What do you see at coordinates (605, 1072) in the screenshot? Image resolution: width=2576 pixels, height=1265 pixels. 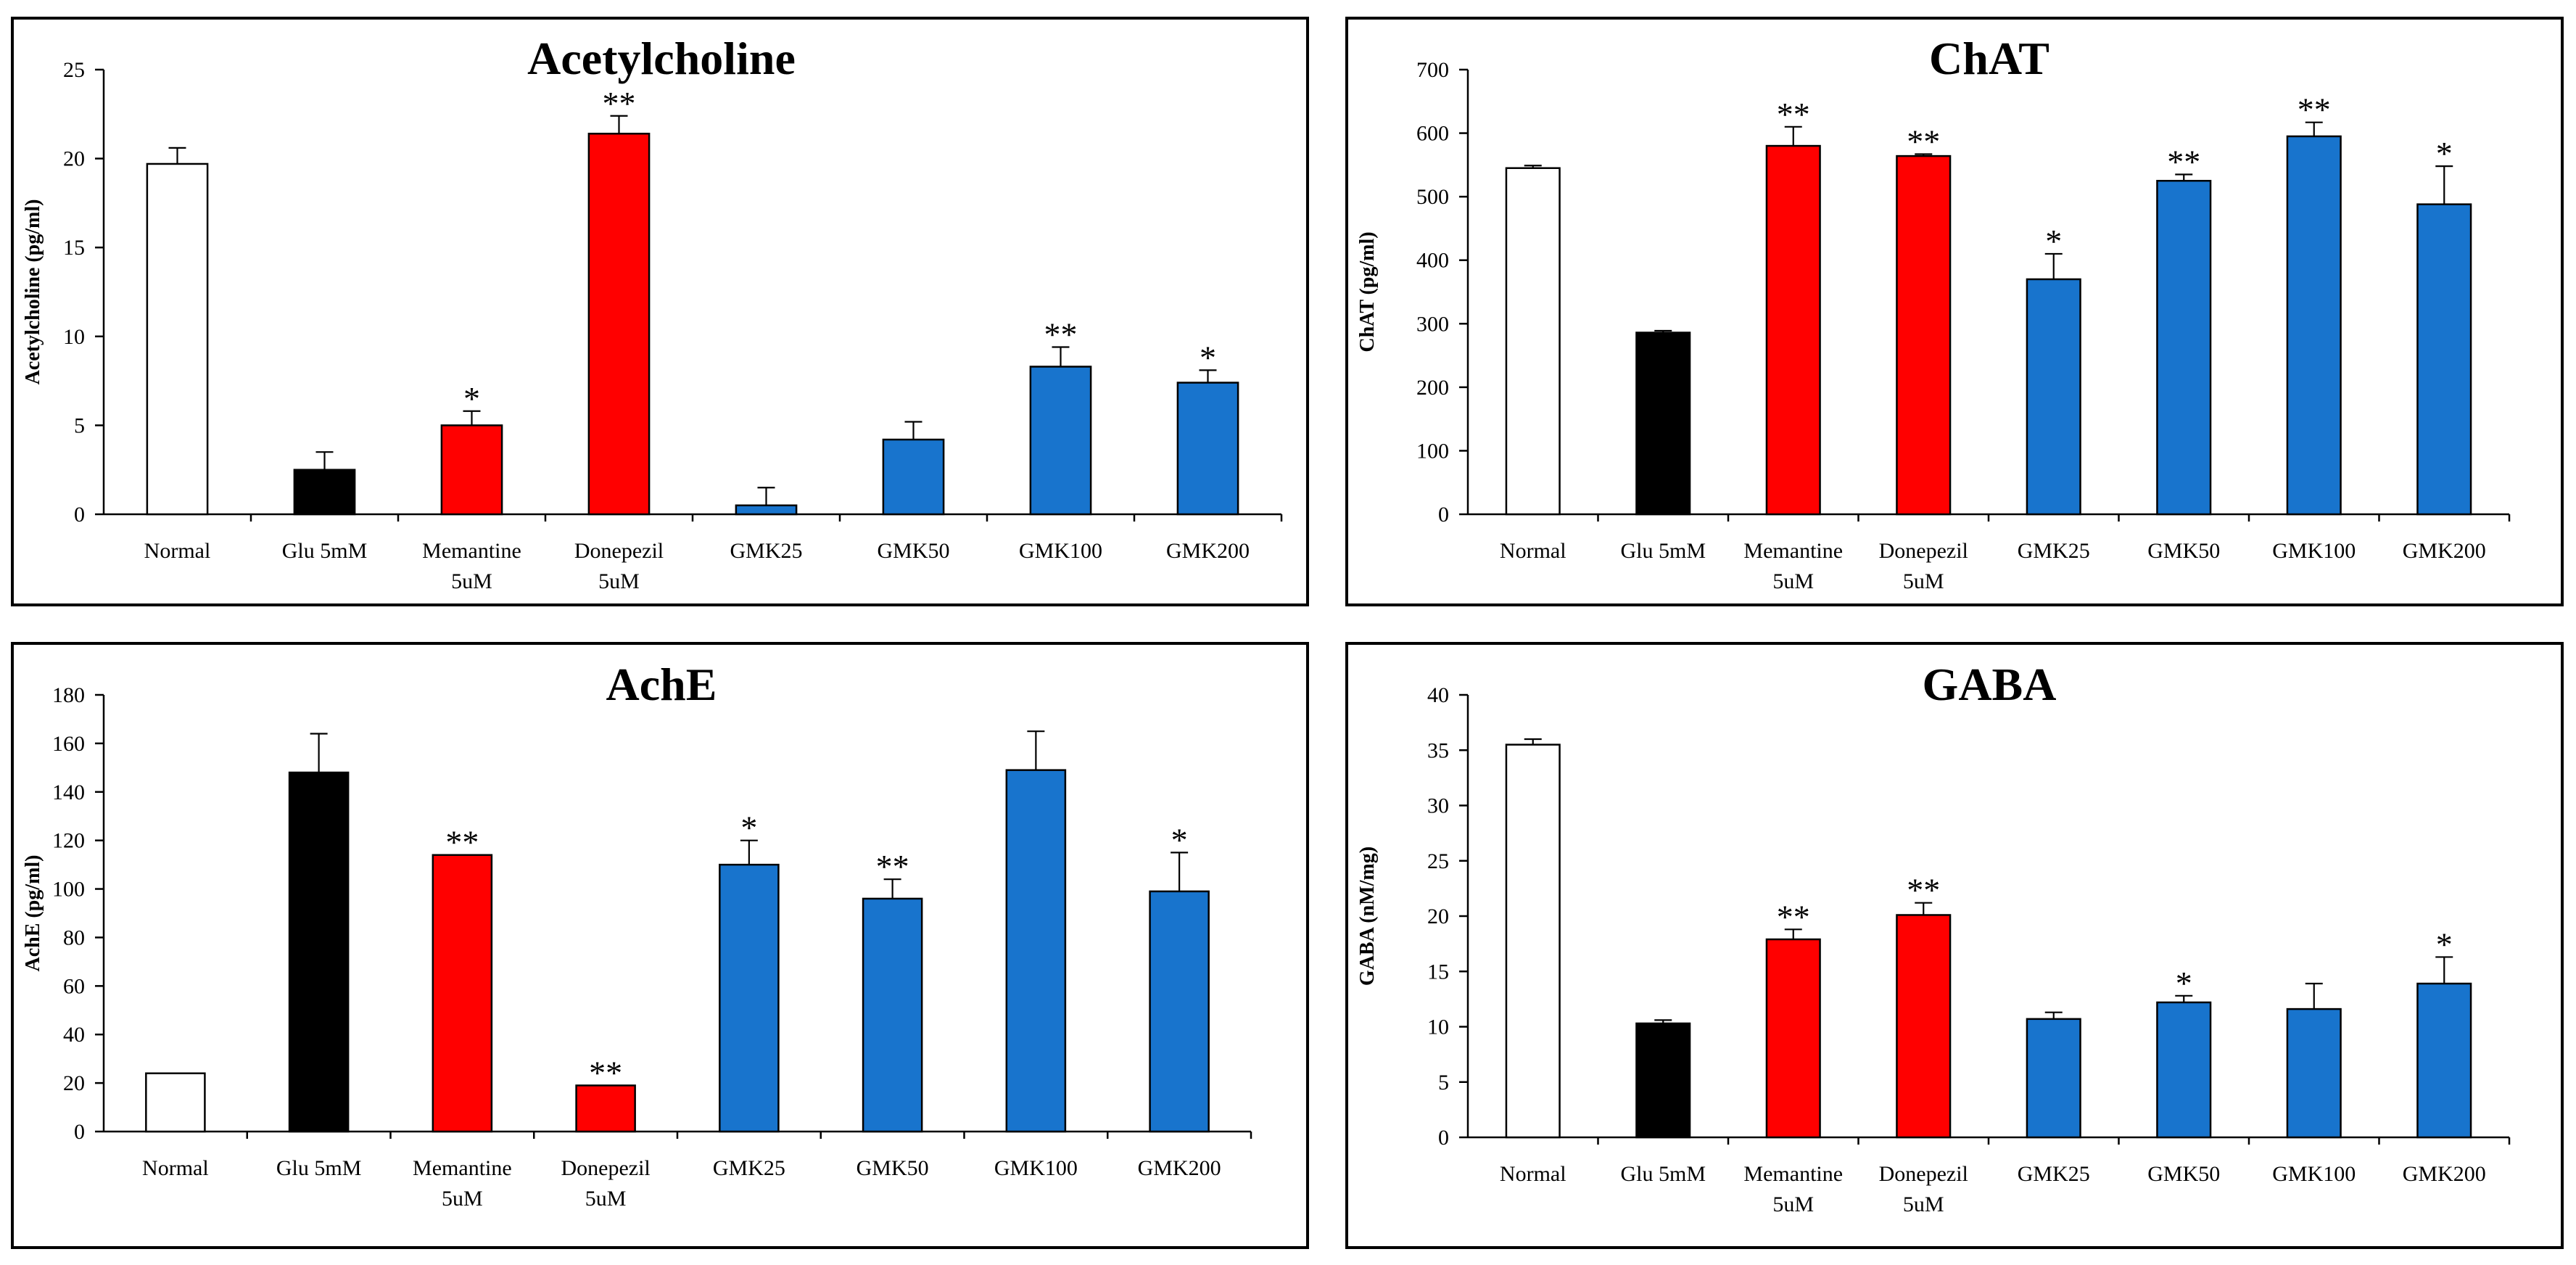 I see `ache-significance-3: **` at bounding box center [605, 1072].